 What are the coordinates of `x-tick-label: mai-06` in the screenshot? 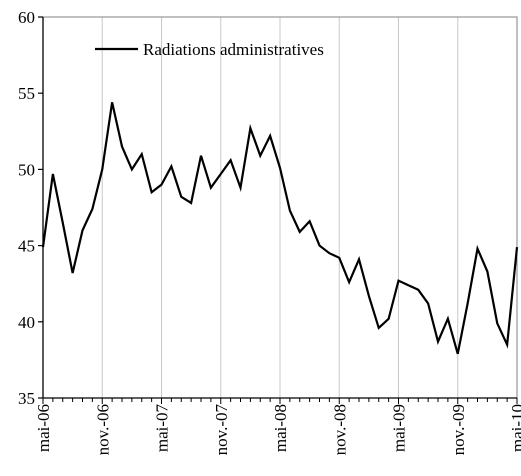 It's located at (43, 428).